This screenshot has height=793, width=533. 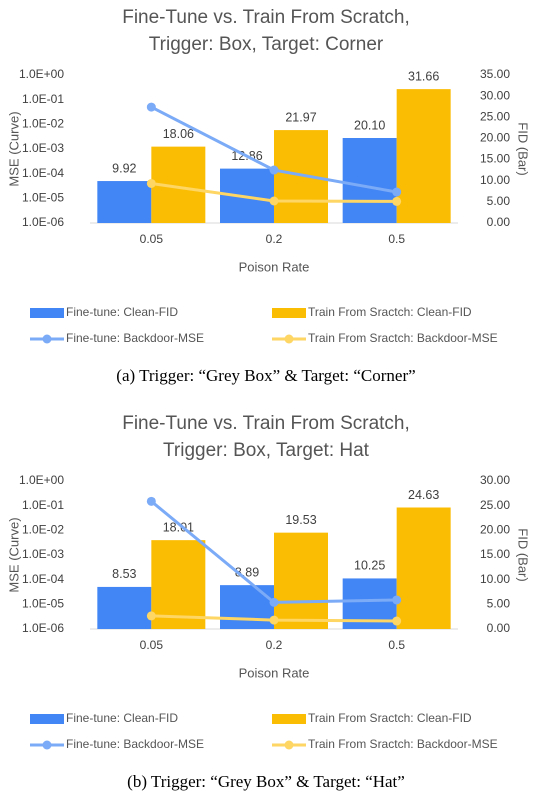 I want to click on y2-tick-label: 35.00, so click(x=495, y=74).